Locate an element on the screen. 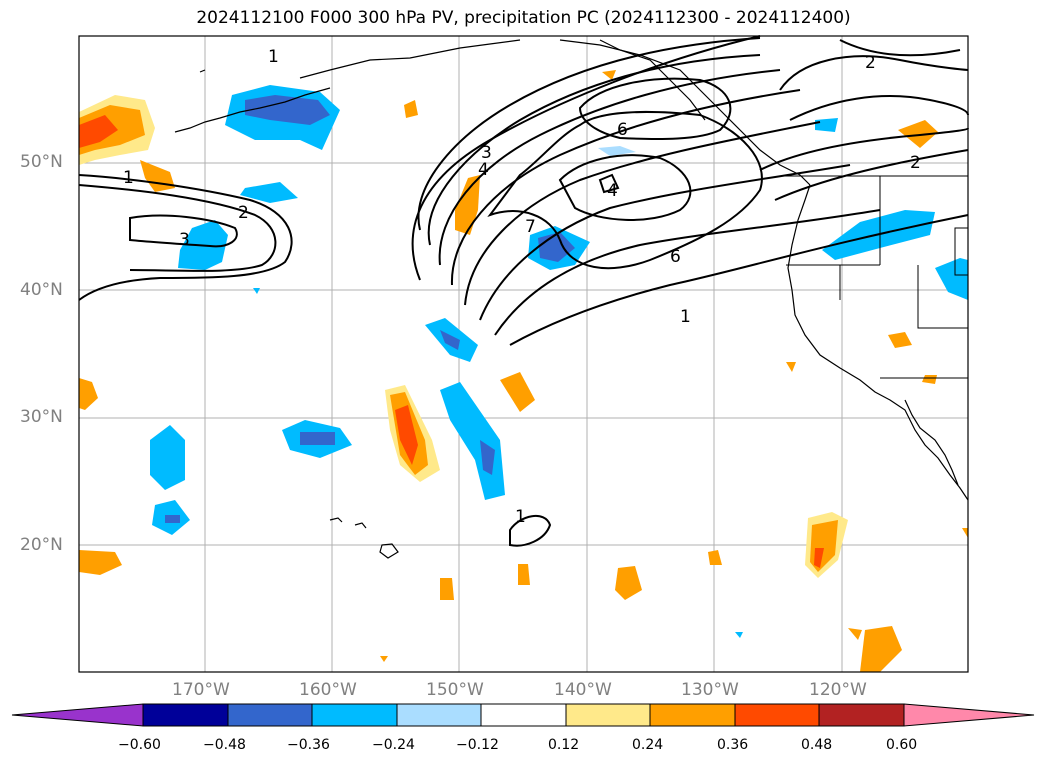 This screenshot has height=765, width=1047. colorbar-tick: −0.36 is located at coordinates (308, 745).